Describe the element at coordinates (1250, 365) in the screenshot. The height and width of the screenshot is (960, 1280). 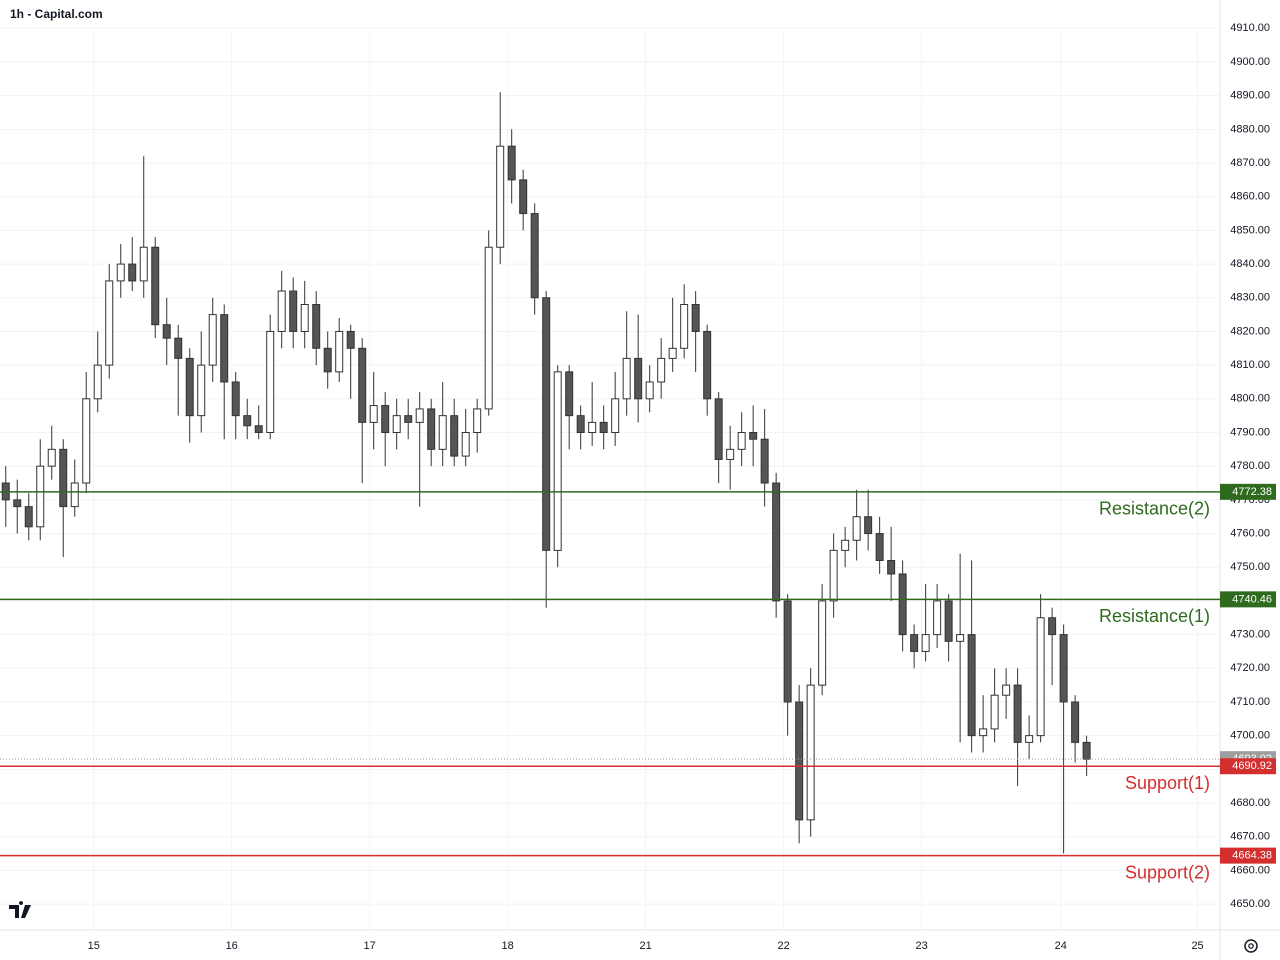
I see `y-tick-label: 4810.00` at that location.